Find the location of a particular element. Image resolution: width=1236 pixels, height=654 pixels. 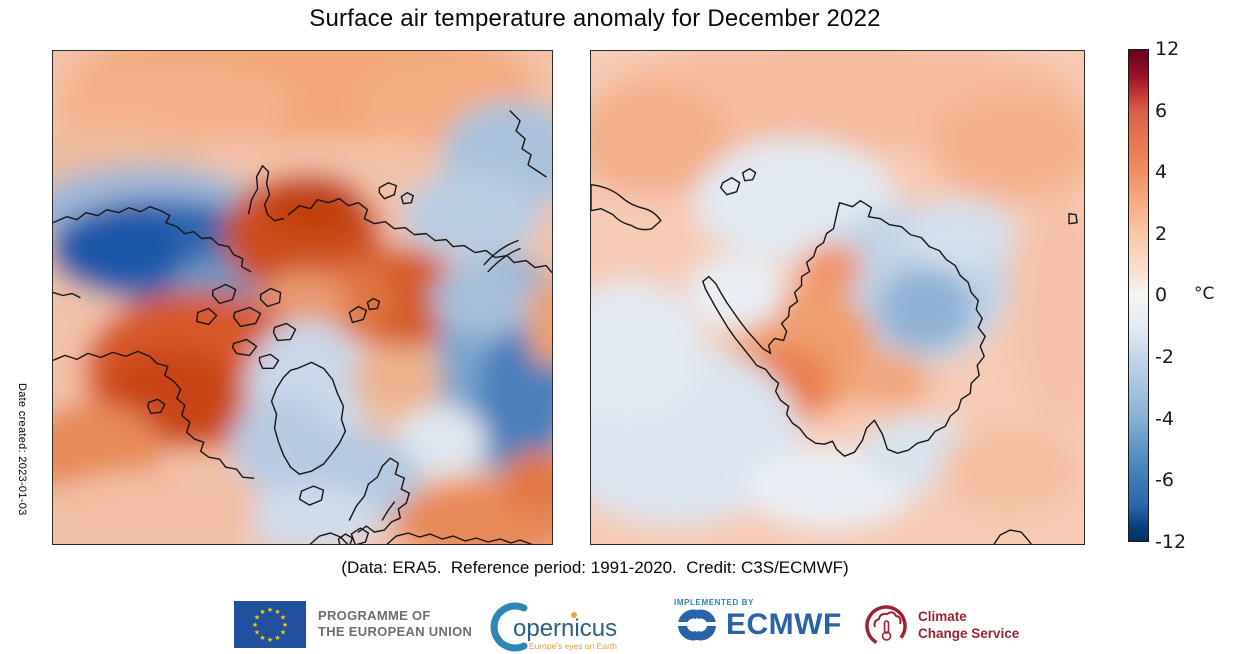

eu-flag-logo: ★ ★ ★ ★ ★ ★ ★ ★ ★ ★ ★ ★ is located at coordinates (270, 627).